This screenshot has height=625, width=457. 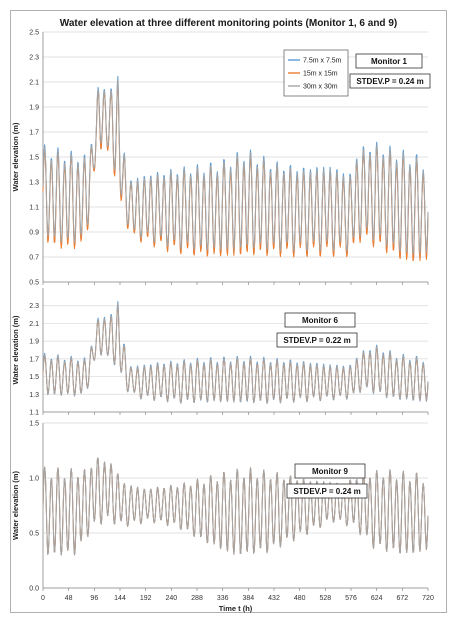 What do you see at coordinates (274, 598) in the screenshot?
I see `x-tick-label: 432` at bounding box center [274, 598].